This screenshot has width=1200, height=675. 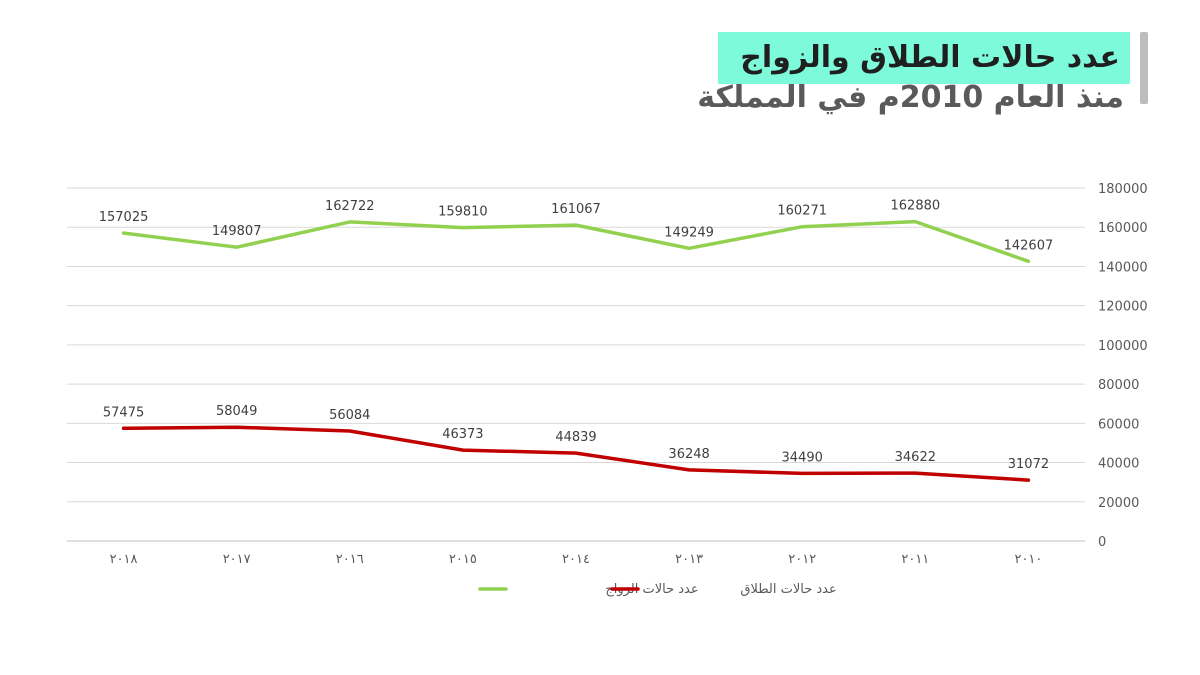 What do you see at coordinates (237, 559) in the screenshot?
I see `x-tick-label: ٢٠١٧` at bounding box center [237, 559].